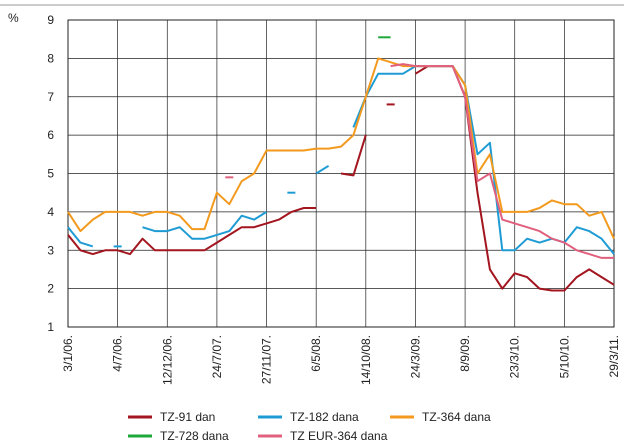 This screenshot has height=446, width=624. I want to click on x-tick-label: 24/3/09., so click(415, 356).